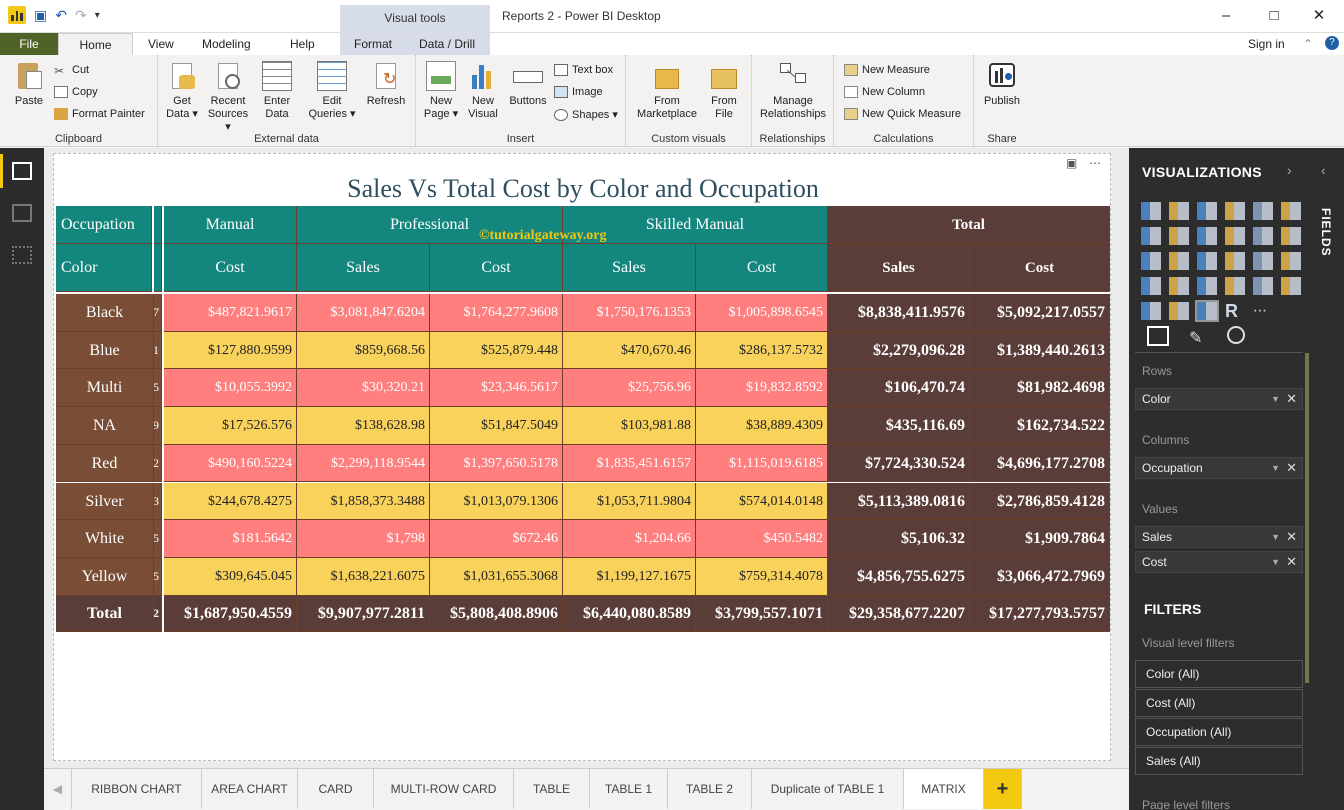 Image resolution: width=1344 pixels, height=810 pixels. I want to click on rows-field-color: Color ▼ ✕, so click(1219, 399).